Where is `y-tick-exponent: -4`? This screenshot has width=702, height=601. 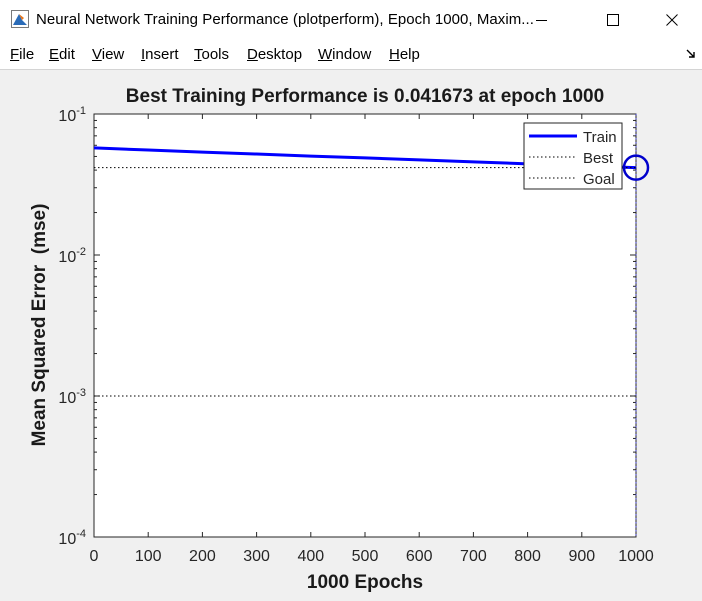 y-tick-exponent: -4 is located at coordinates (81, 534).